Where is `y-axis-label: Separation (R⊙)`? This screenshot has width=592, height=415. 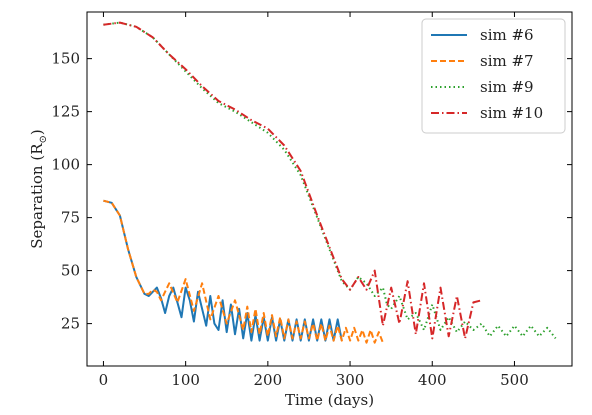 y-axis-label: Separation (R⊙) is located at coordinates (38, 189).